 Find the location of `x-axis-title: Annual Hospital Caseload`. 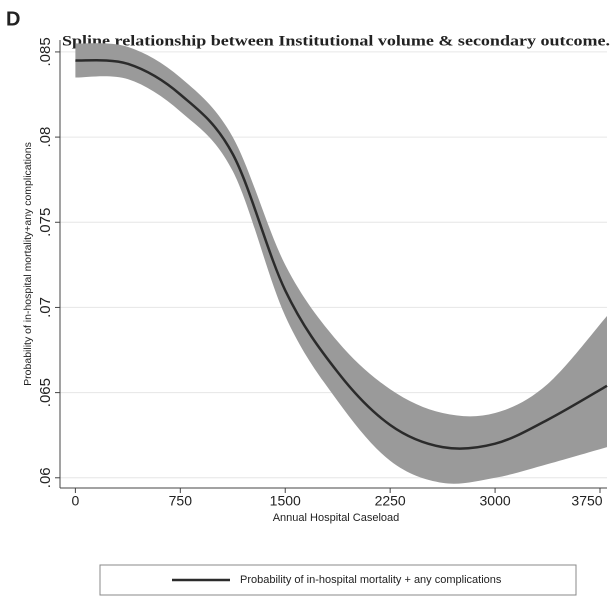

x-axis-title: Annual Hospital Caseload is located at coordinates (336, 518).